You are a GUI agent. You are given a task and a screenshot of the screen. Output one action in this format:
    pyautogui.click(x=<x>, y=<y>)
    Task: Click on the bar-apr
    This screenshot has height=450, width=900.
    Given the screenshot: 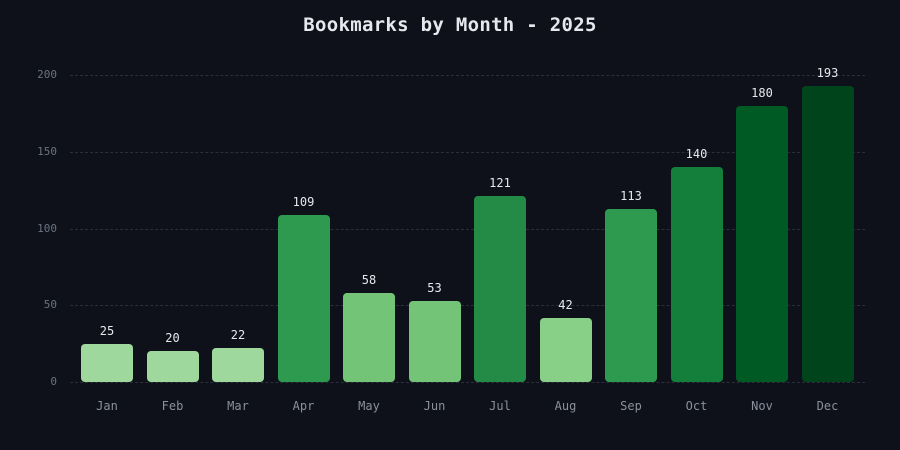 What is the action you would take?
    pyautogui.click(x=303, y=298)
    